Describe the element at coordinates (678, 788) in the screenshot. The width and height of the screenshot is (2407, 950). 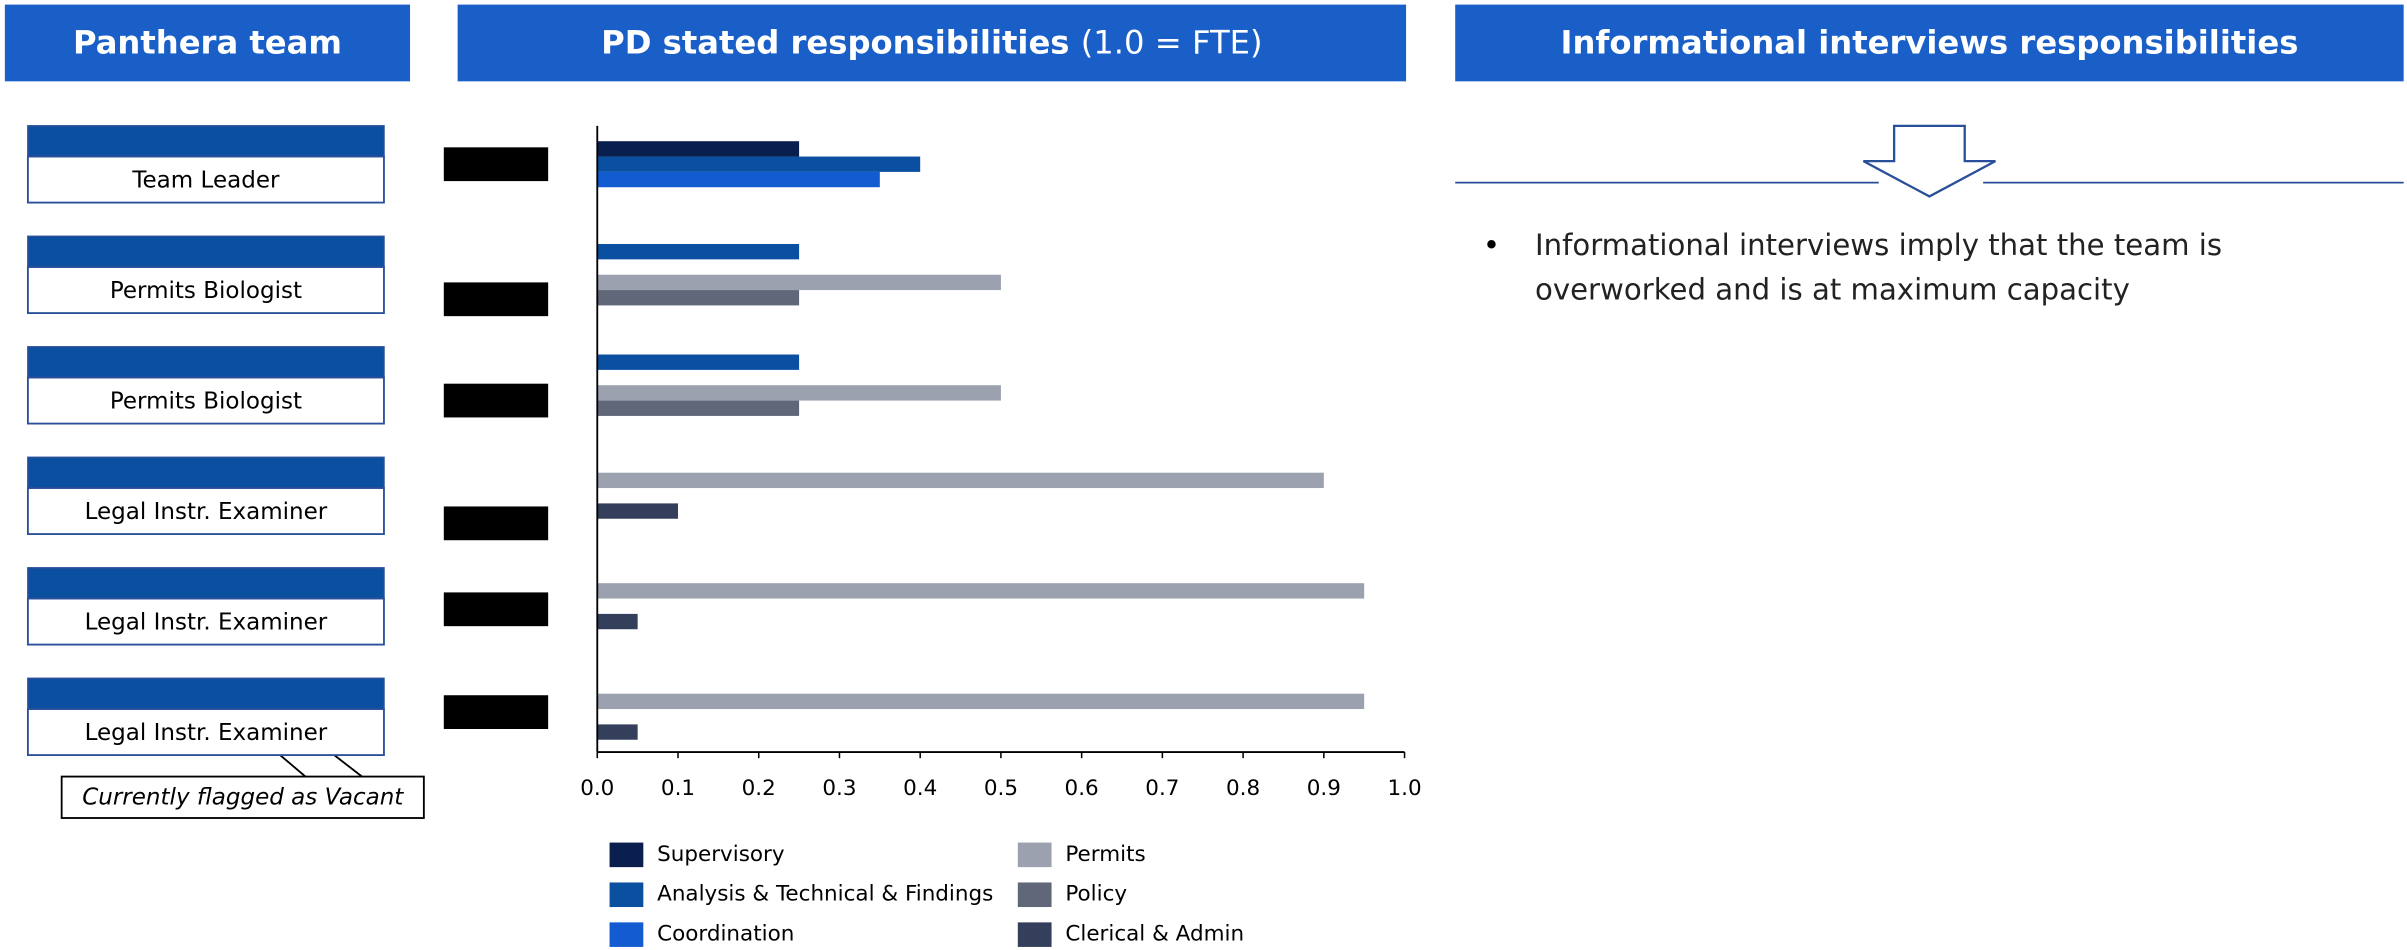
I see `x-tick-label: 0.1` at that location.